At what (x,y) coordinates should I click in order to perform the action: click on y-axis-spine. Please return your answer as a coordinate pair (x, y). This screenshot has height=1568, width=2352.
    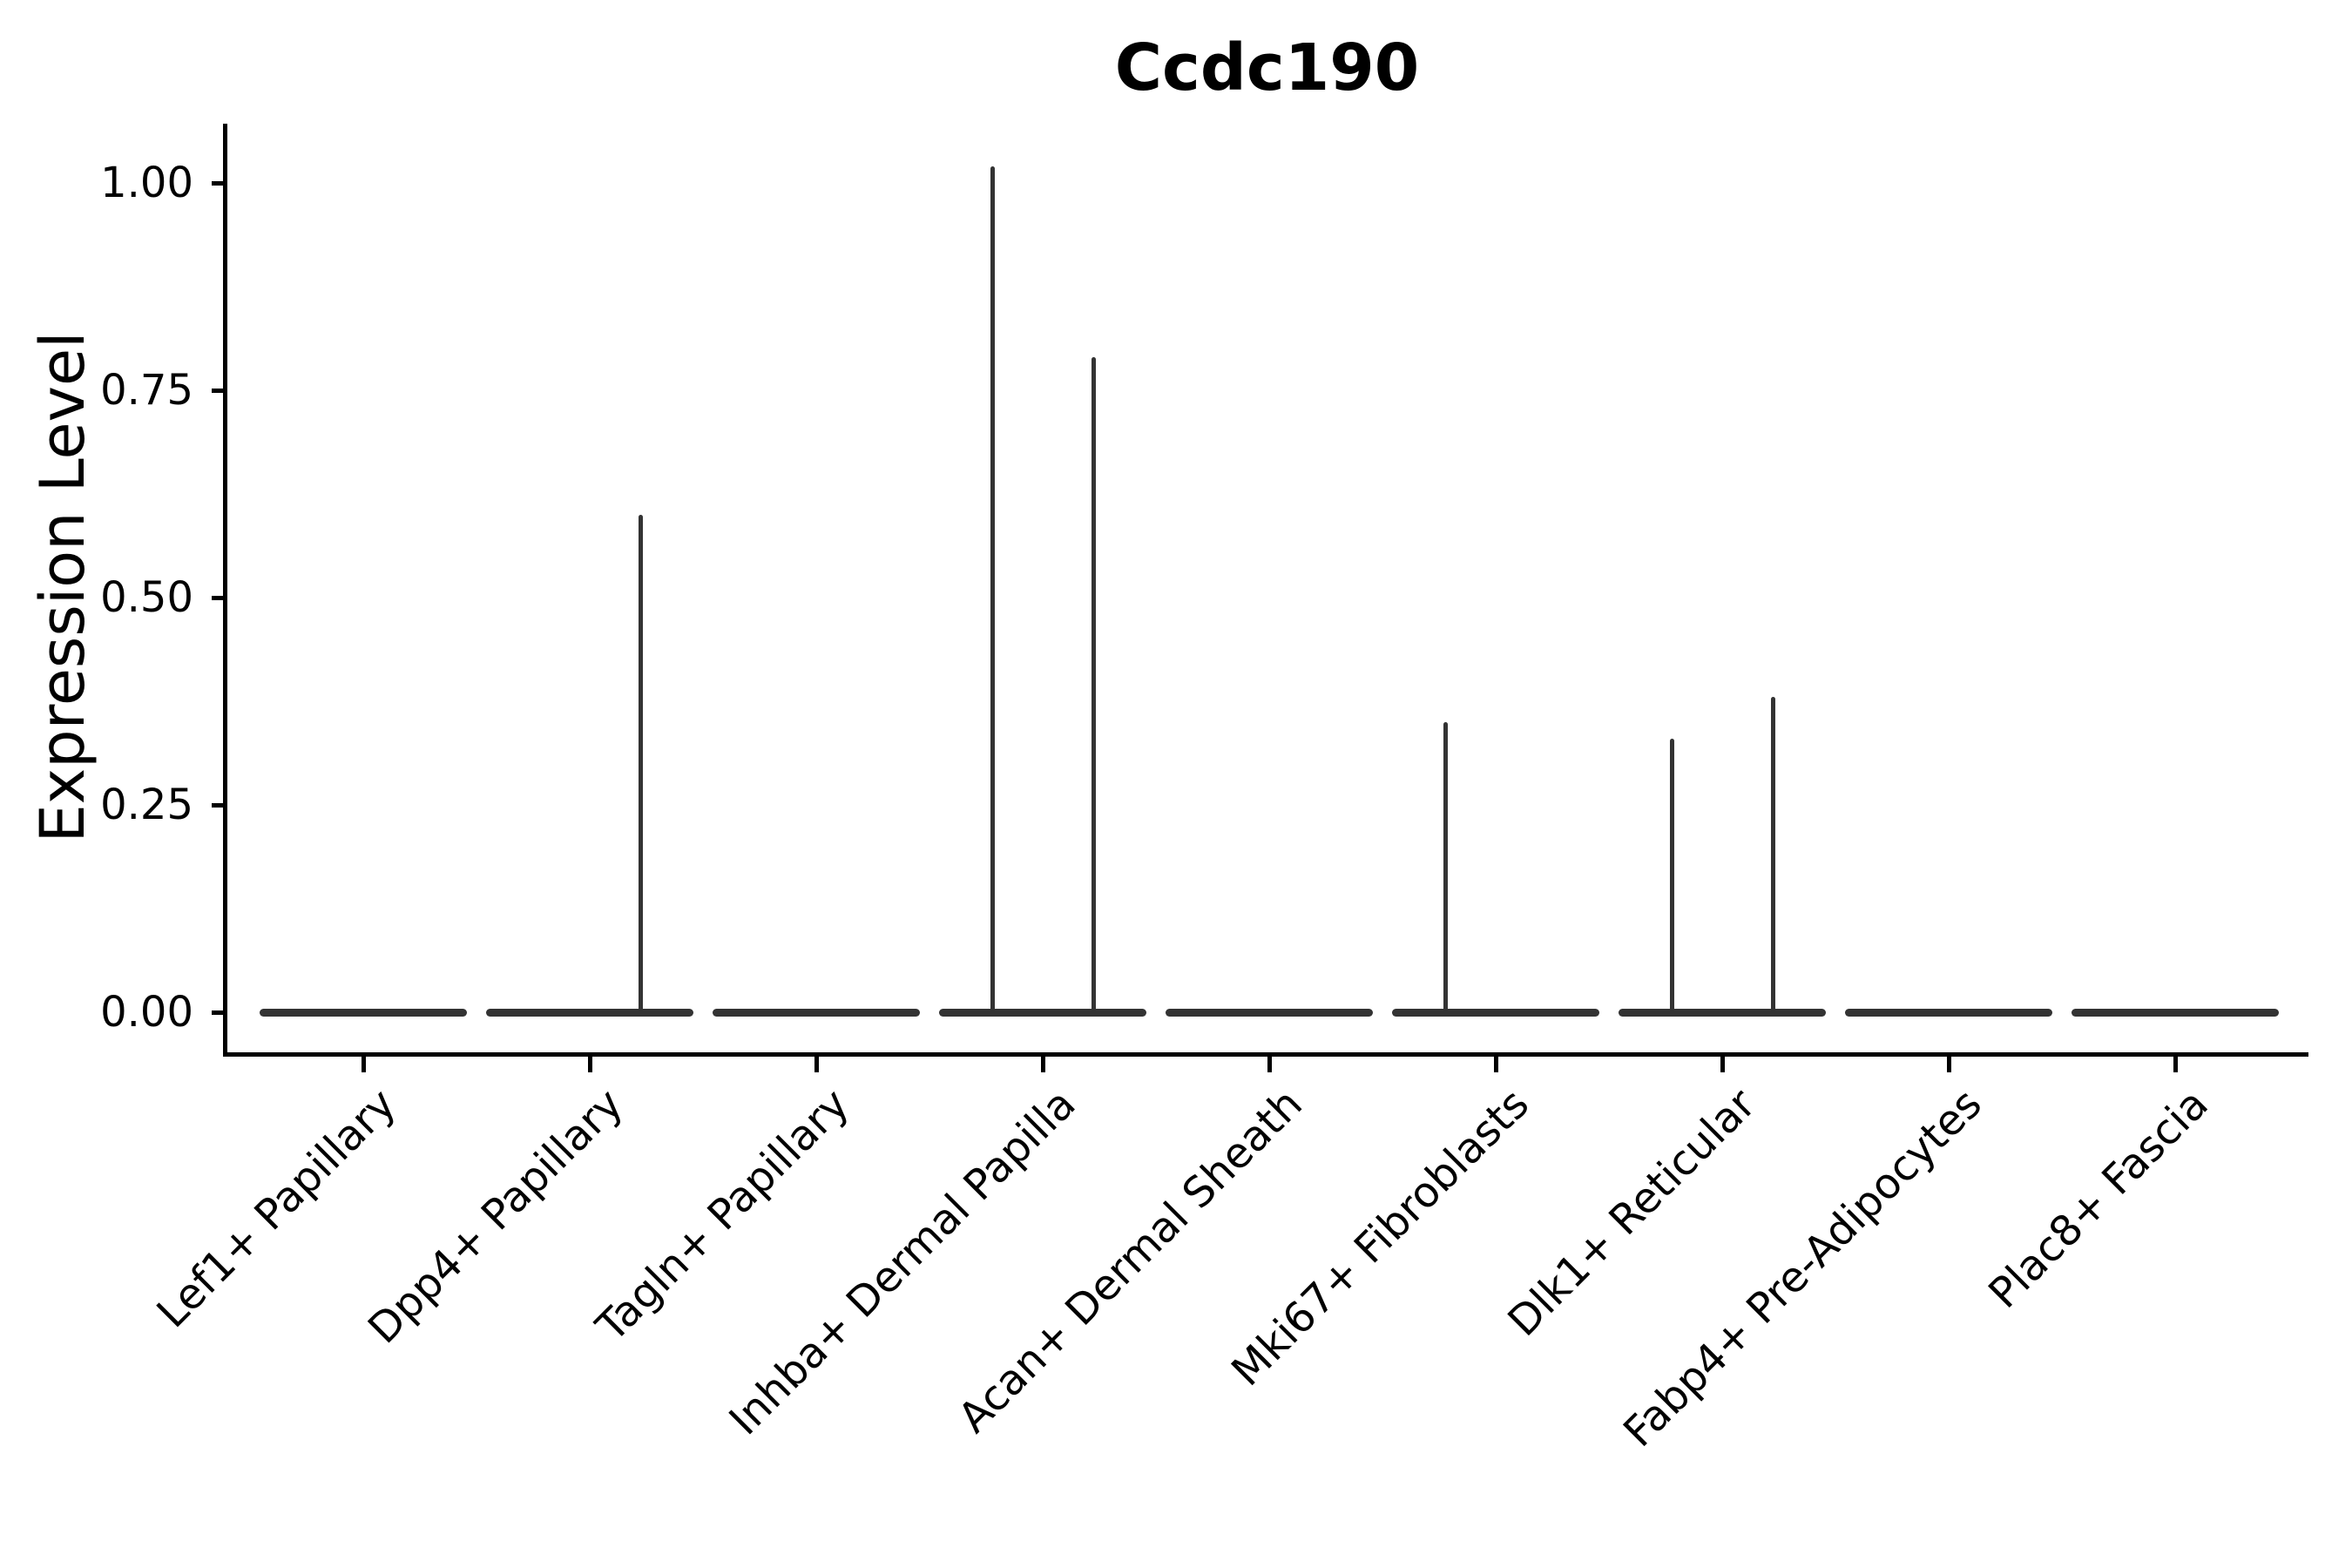
    Looking at the image, I should click on (225, 590).